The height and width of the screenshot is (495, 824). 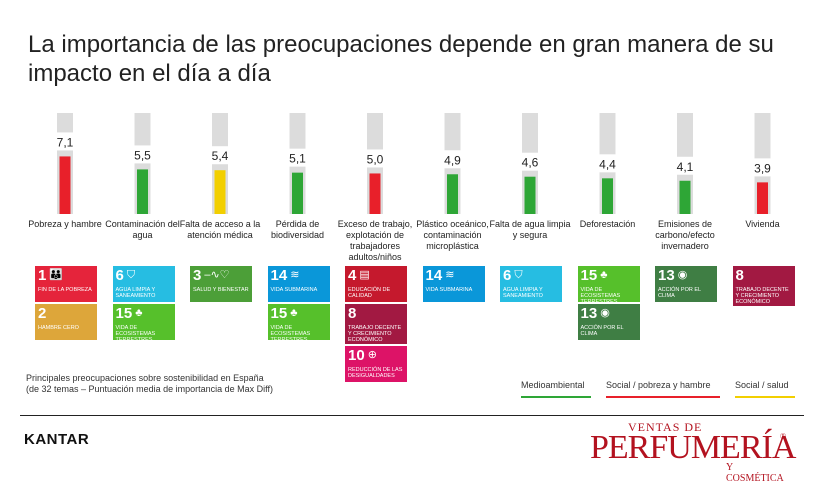 I want to click on value-label: 3,9, so click(x=762, y=168).